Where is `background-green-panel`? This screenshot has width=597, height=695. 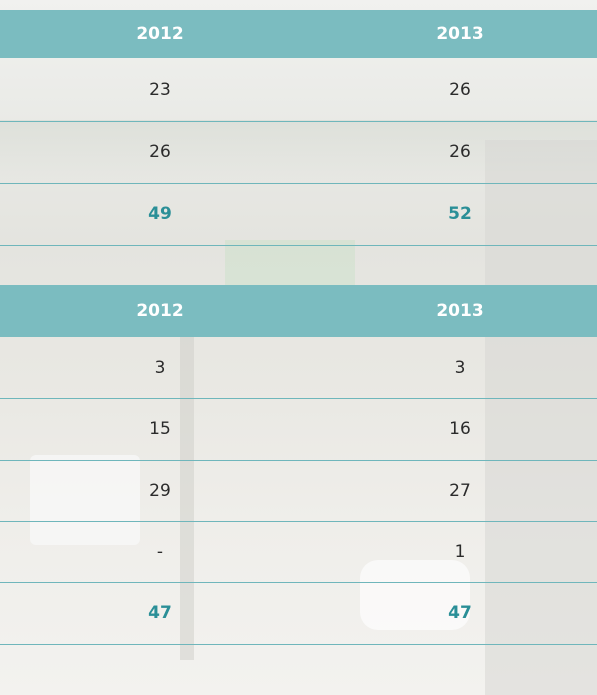 background-green-panel is located at coordinates (290, 262).